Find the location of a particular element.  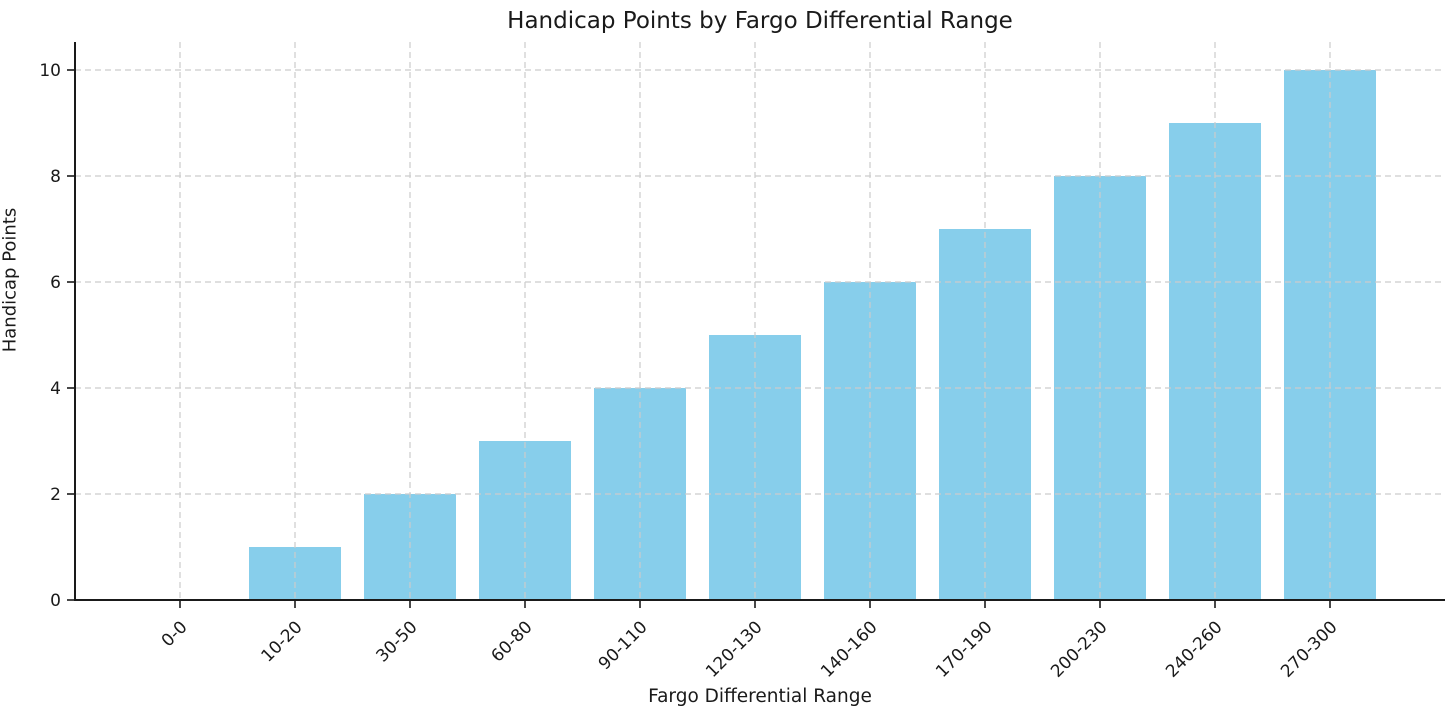

y-tick-label: 2 is located at coordinates (55, 495).